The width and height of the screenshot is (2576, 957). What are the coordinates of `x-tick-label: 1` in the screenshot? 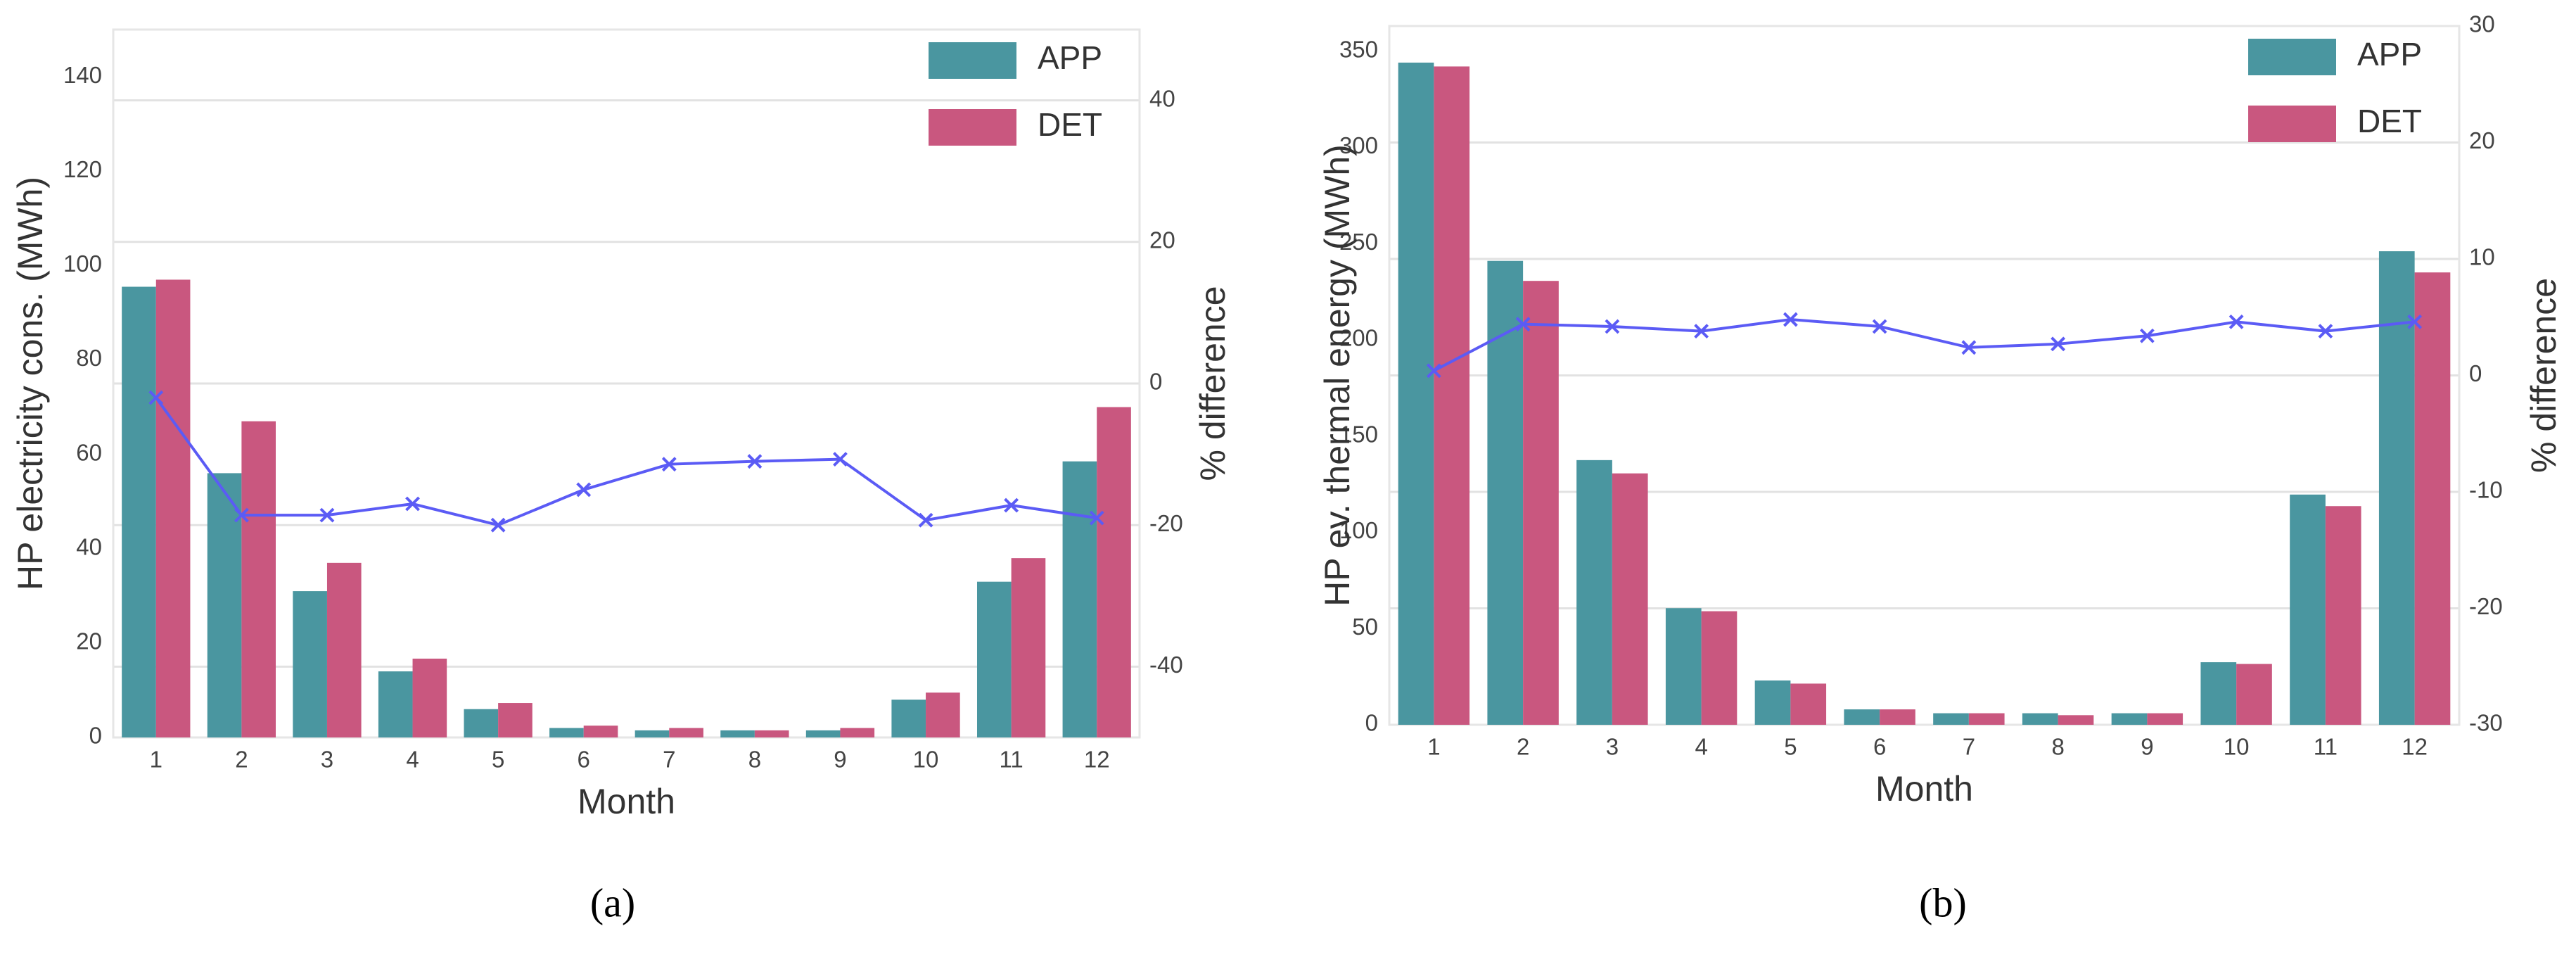 It's located at (156, 760).